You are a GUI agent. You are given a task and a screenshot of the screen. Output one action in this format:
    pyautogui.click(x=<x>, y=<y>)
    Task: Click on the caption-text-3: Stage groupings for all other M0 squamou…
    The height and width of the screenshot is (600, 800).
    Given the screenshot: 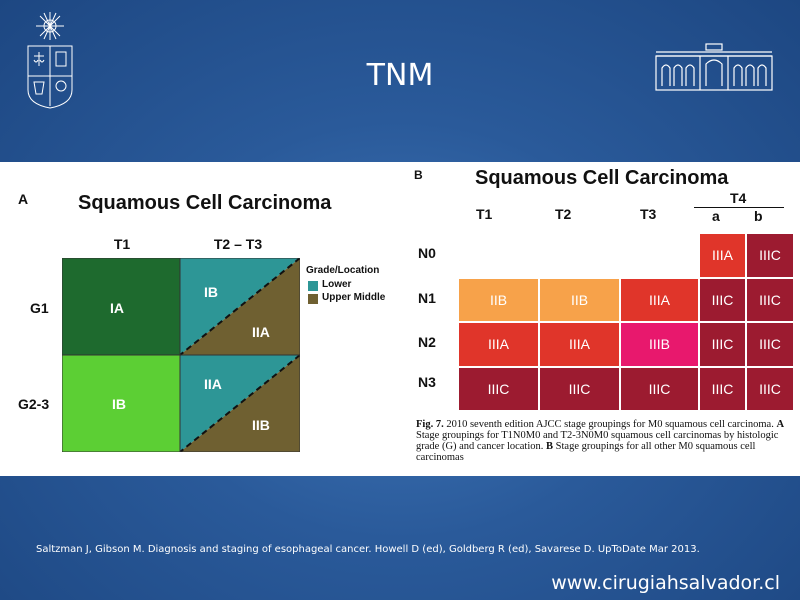 What is the action you would take?
    pyautogui.click(x=586, y=452)
    